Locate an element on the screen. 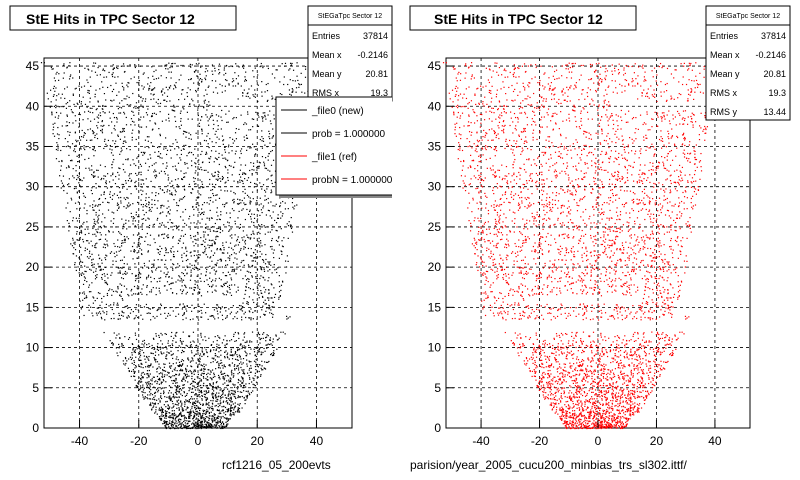 The height and width of the screenshot is (480, 800). left-stats-value: -0.2146 is located at coordinates (372, 55).